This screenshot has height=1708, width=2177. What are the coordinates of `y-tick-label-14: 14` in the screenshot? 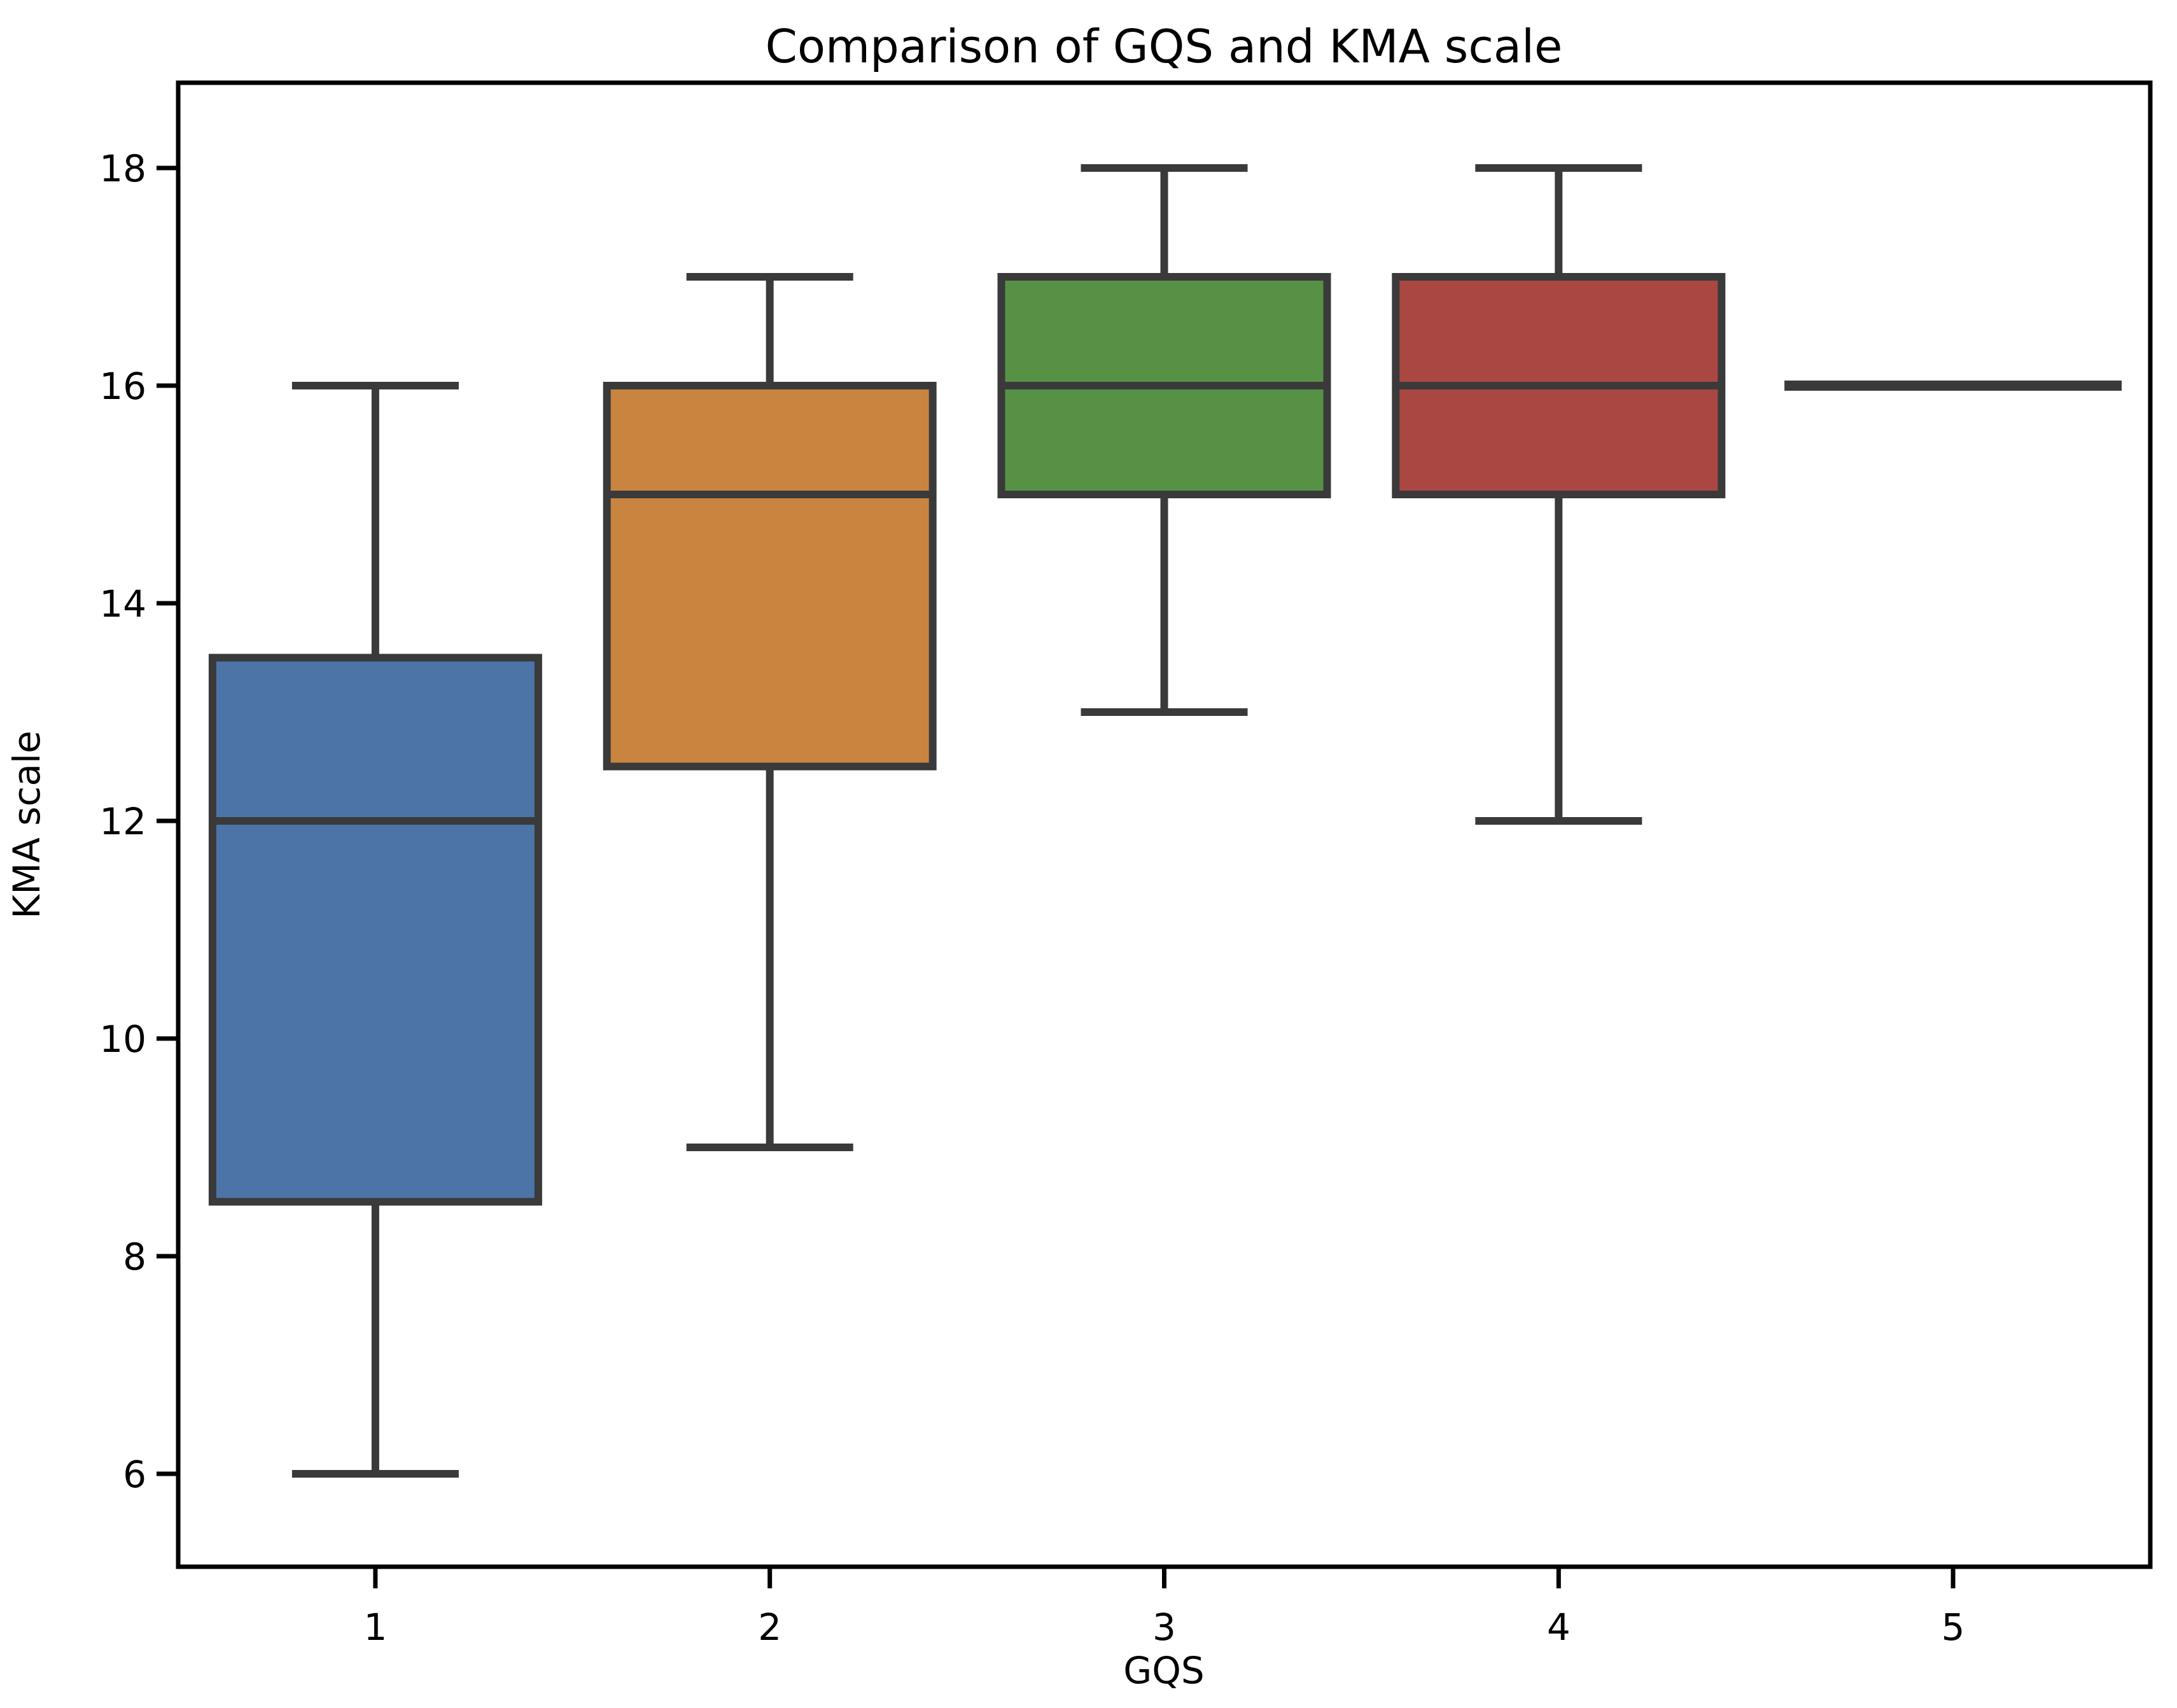 It's located at (122, 604).